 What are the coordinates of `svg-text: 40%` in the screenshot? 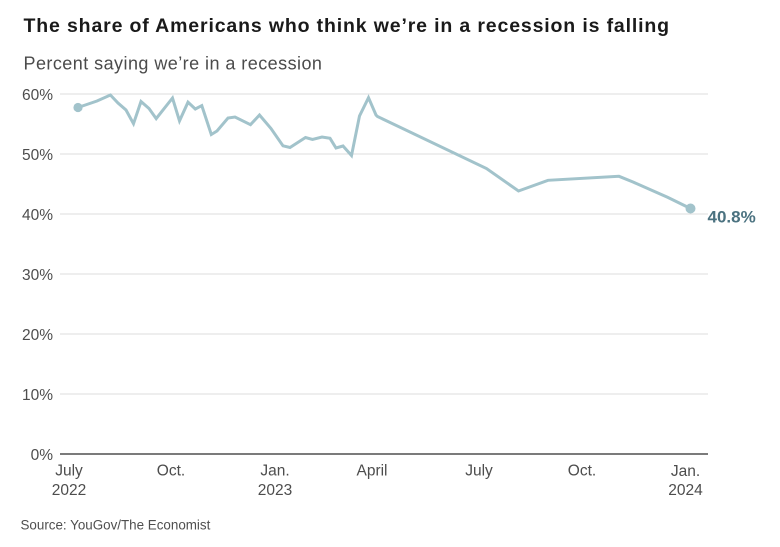 It's located at (37, 215).